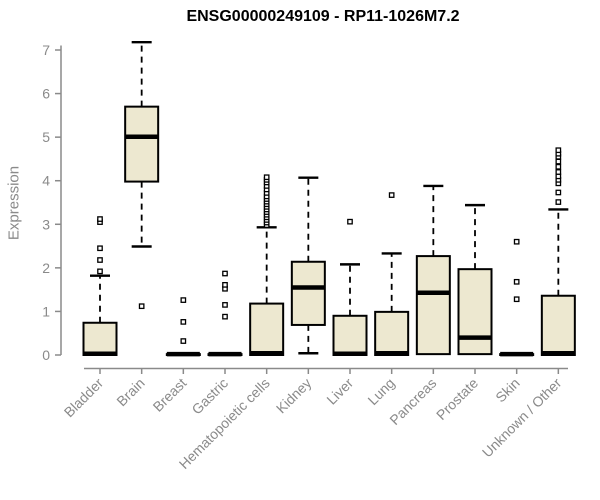 This screenshot has width=600, height=500. Describe the element at coordinates (100, 286) in the screenshot. I see `box-group-bladder` at that location.